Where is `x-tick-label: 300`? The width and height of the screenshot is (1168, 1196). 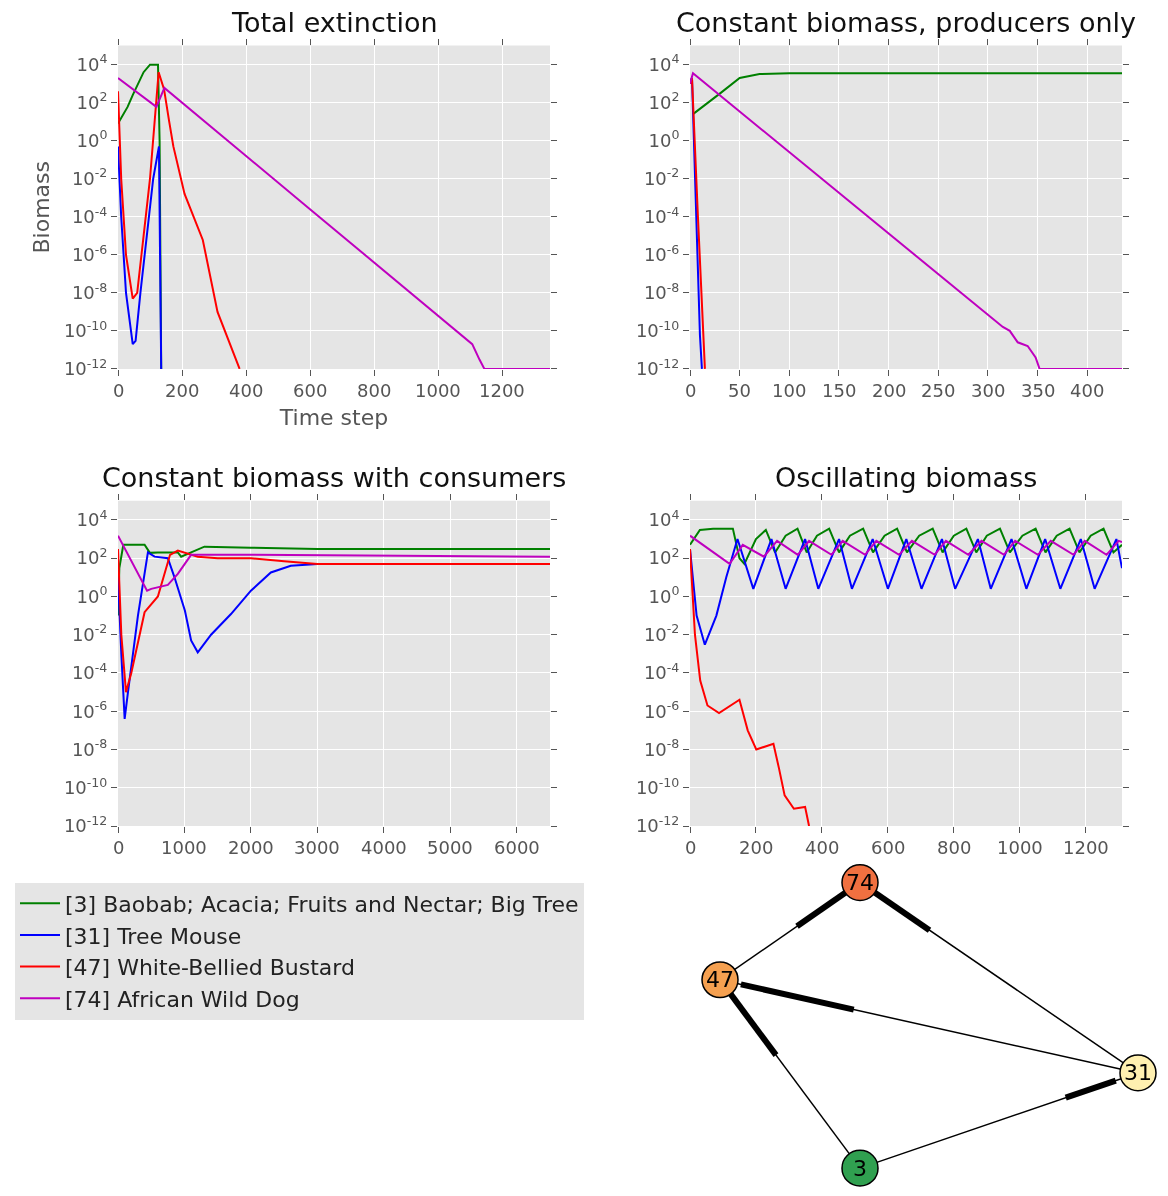 x-tick-label: 300 is located at coordinates (988, 390).